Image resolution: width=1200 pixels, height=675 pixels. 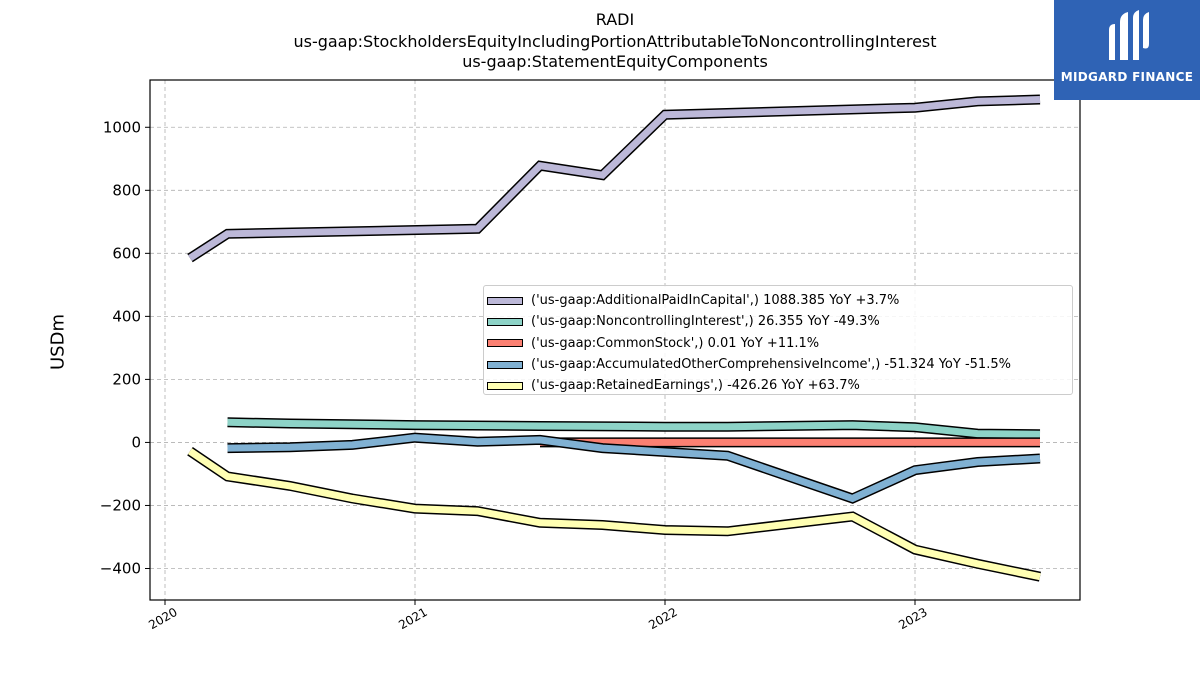 I want to click on y-tick-label: 200, so click(x=126, y=379).